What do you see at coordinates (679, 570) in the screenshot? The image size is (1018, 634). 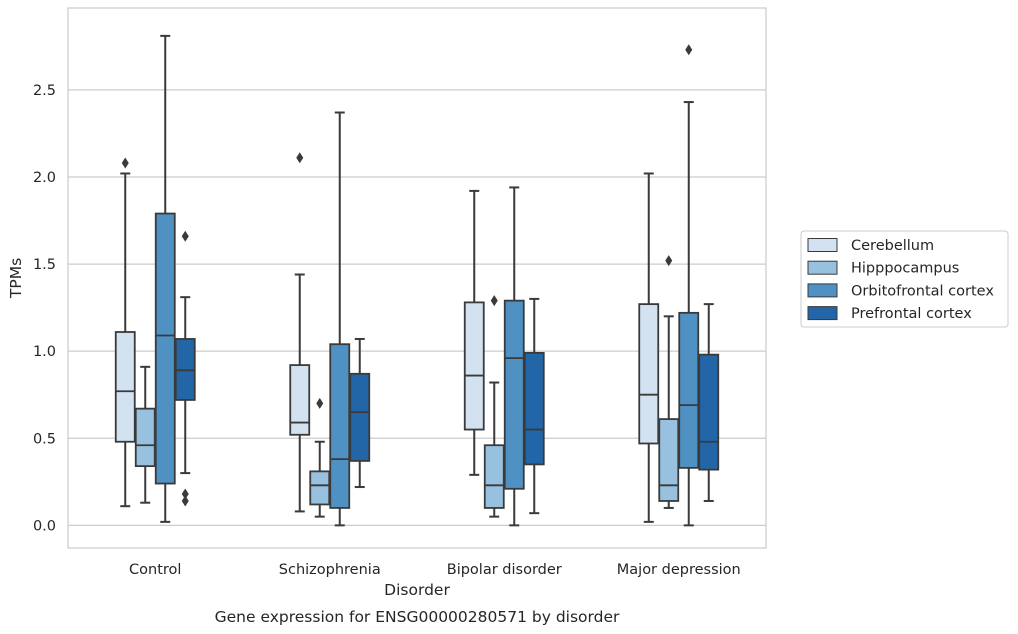 I see `x-tick-label: Major depression` at bounding box center [679, 570].